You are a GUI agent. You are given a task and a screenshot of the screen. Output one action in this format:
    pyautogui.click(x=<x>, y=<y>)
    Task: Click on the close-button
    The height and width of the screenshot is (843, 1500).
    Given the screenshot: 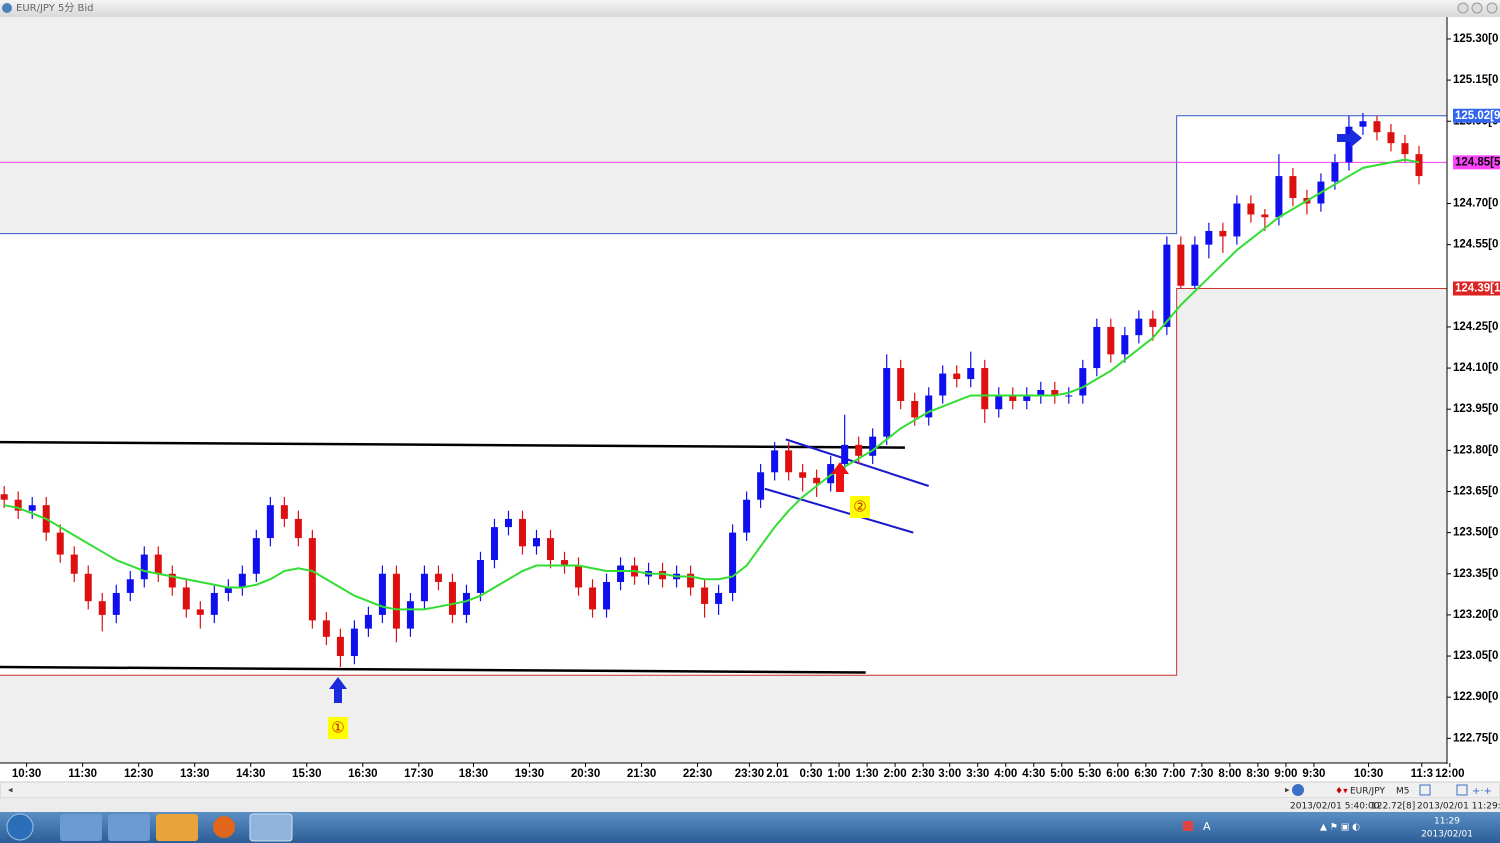 What is the action you would take?
    pyautogui.click(x=1492, y=8)
    